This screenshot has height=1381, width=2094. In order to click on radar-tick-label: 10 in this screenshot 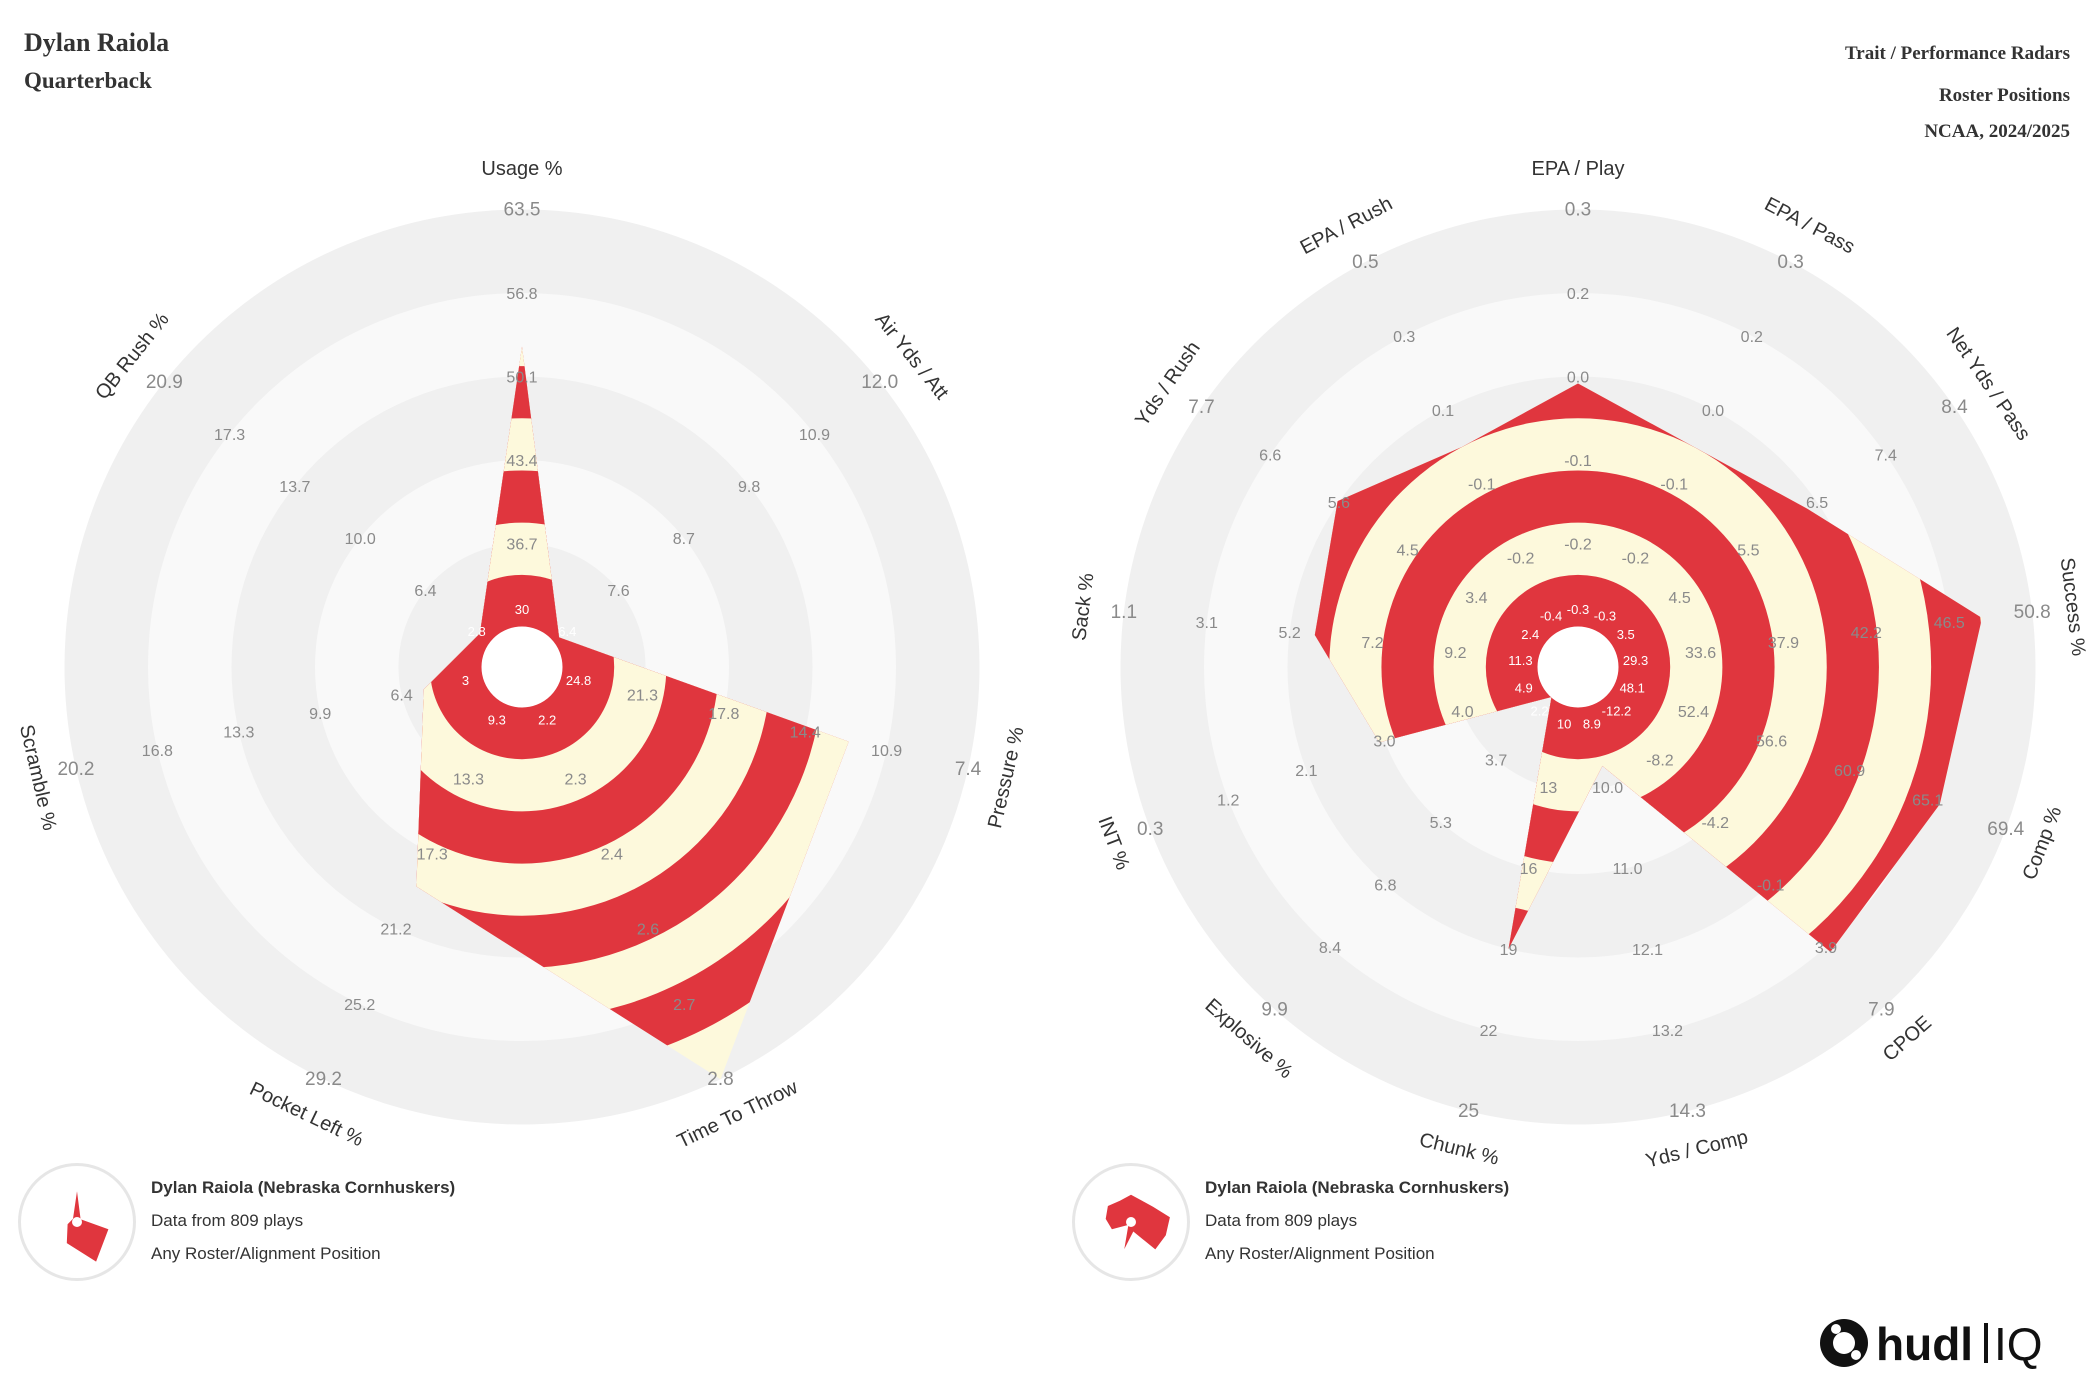, I will do `click(1564, 723)`.